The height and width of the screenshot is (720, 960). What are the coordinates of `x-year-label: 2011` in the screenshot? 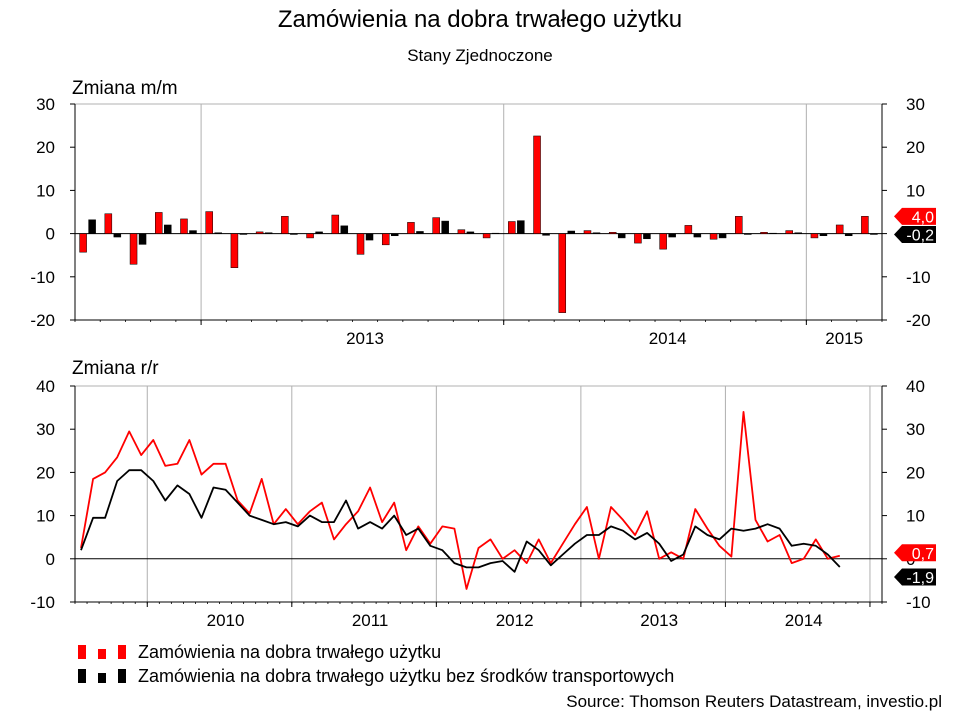 It's located at (370, 620).